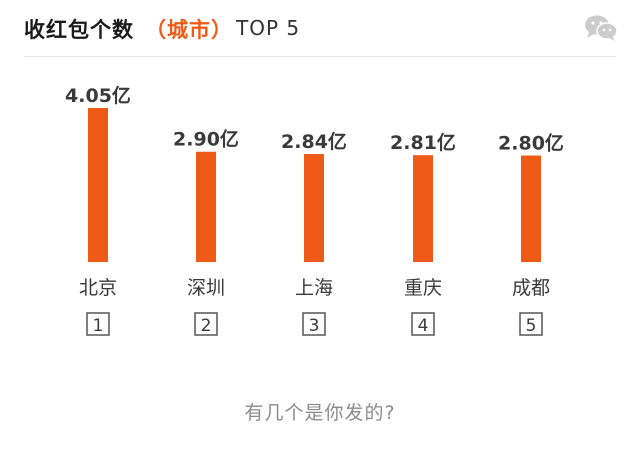  Describe the element at coordinates (320, 56) in the screenshot. I see `header-divider` at that location.